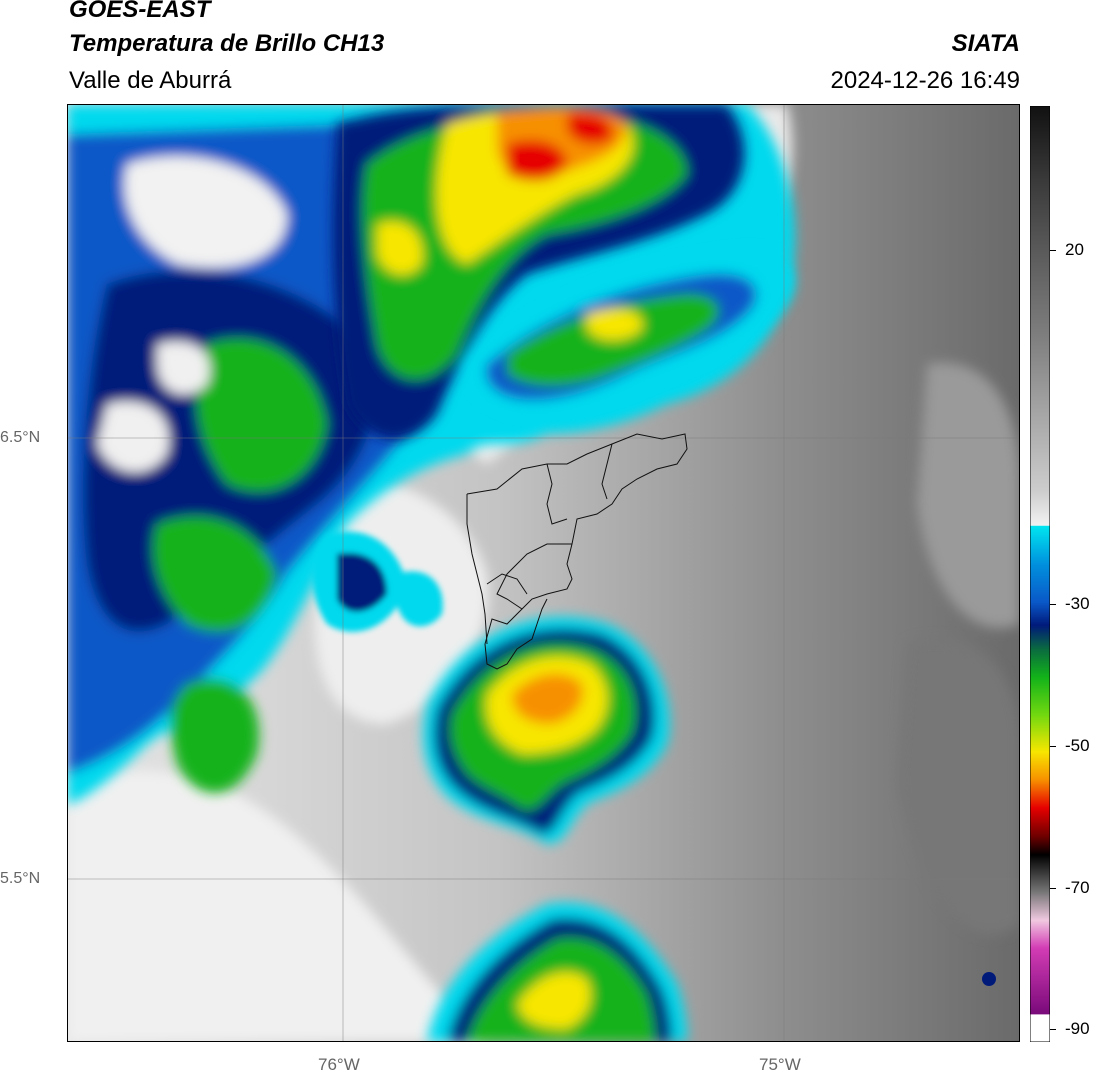  I want to click on datetime-label: 2024-12-26 16:49, so click(925, 80).